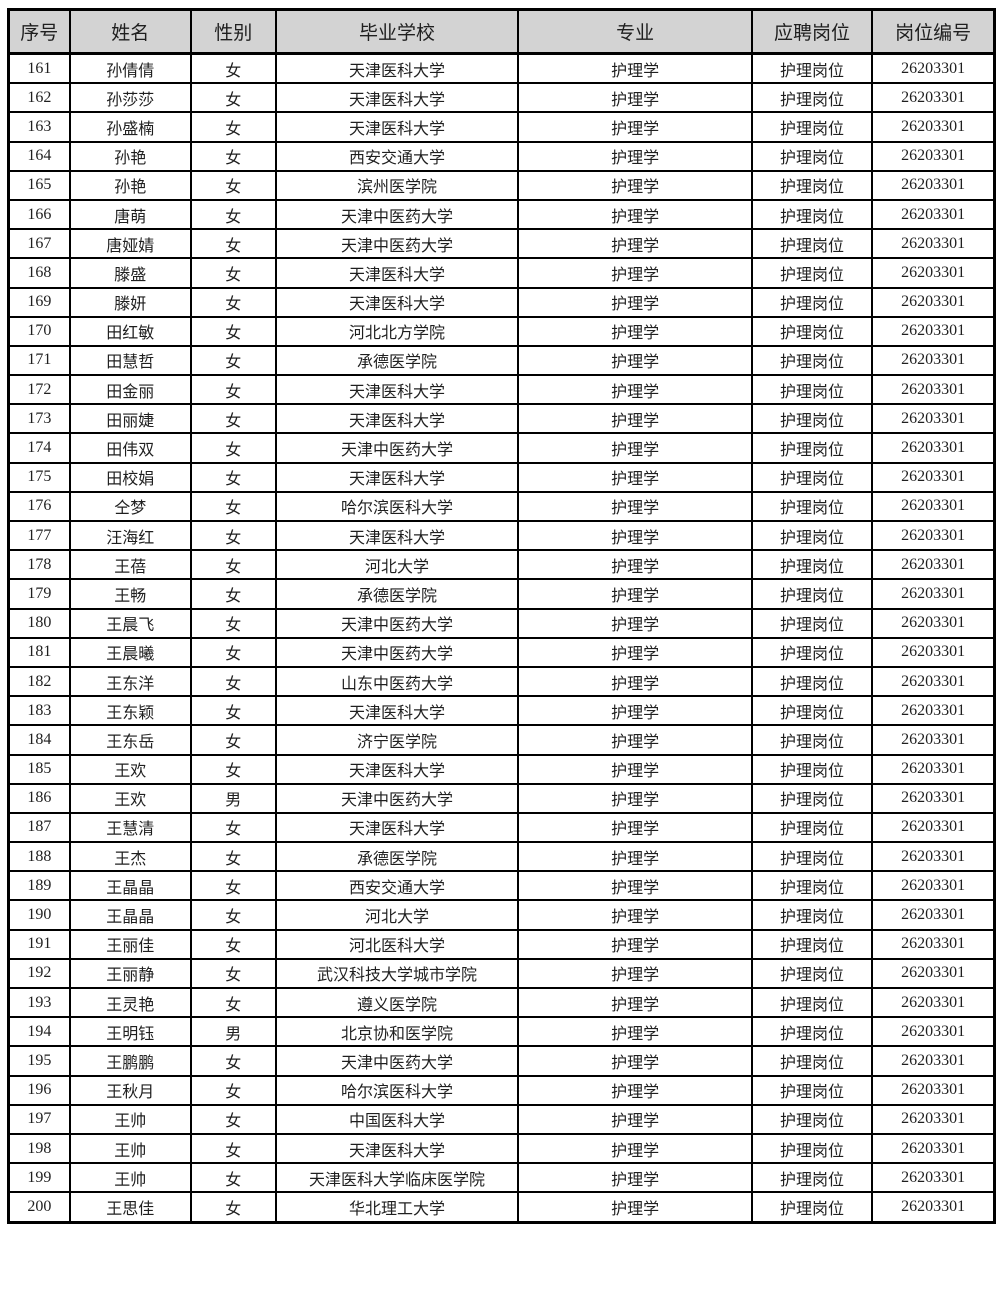 Image resolution: width=1000 pixels, height=1310 pixels. What do you see at coordinates (397, 185) in the screenshot?
I see `cell-school: 滨州医学院` at bounding box center [397, 185].